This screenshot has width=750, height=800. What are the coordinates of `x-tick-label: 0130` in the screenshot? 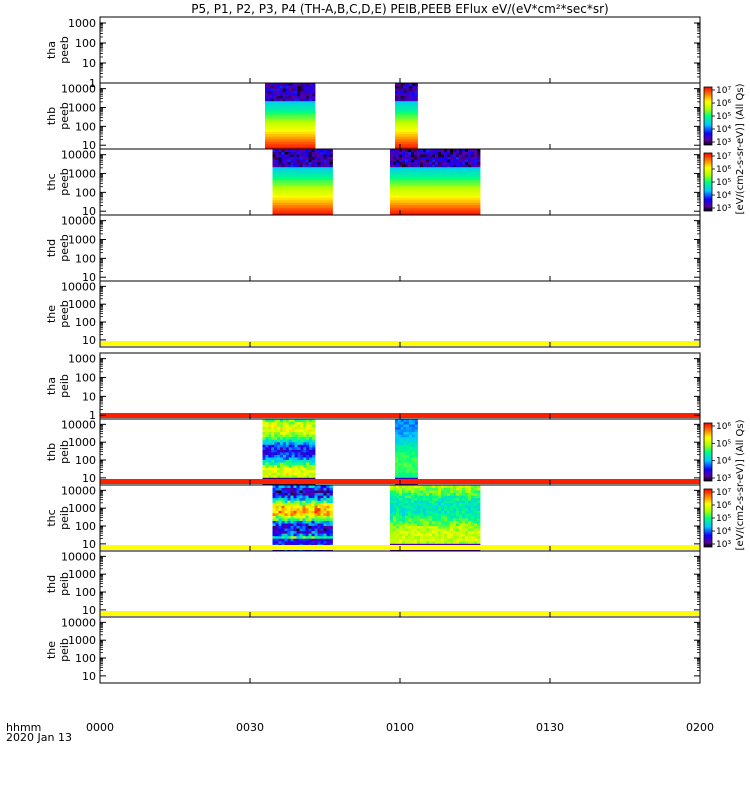 It's located at (550, 727).